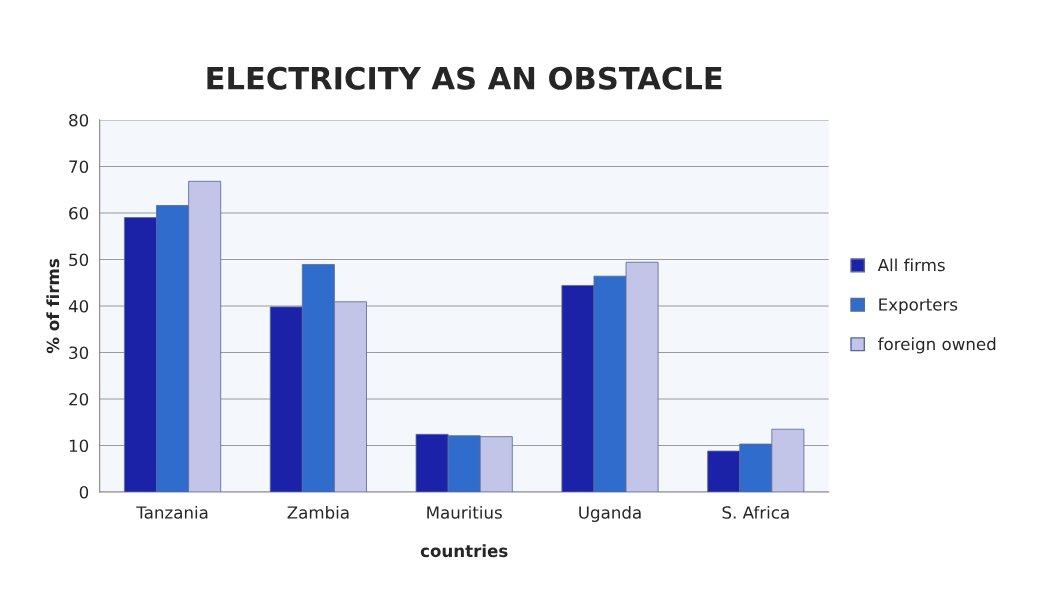 The width and height of the screenshot is (1049, 615). Describe the element at coordinates (84, 492) in the screenshot. I see `y-tick-label: 0` at that location.